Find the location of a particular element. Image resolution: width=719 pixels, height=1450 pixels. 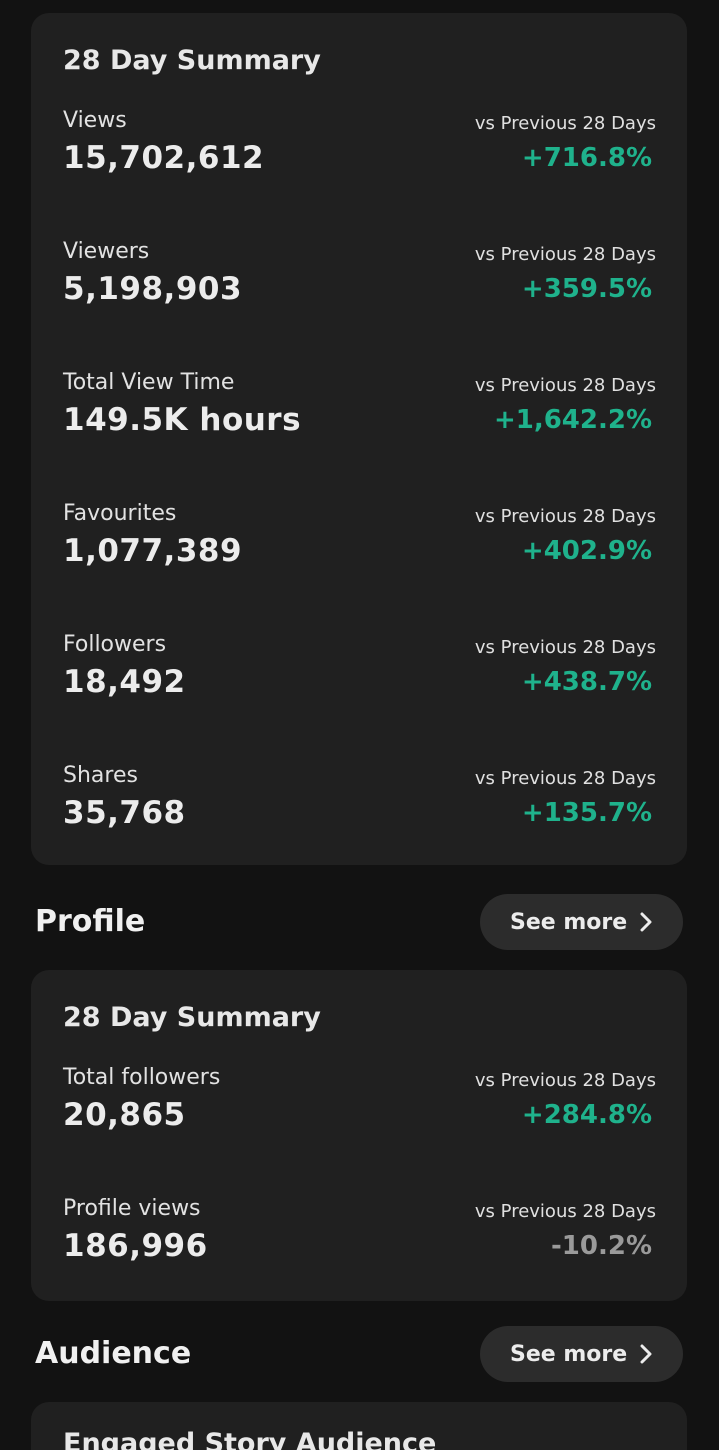

audience-section-header: Audience See more is located at coordinates (359, 1354).